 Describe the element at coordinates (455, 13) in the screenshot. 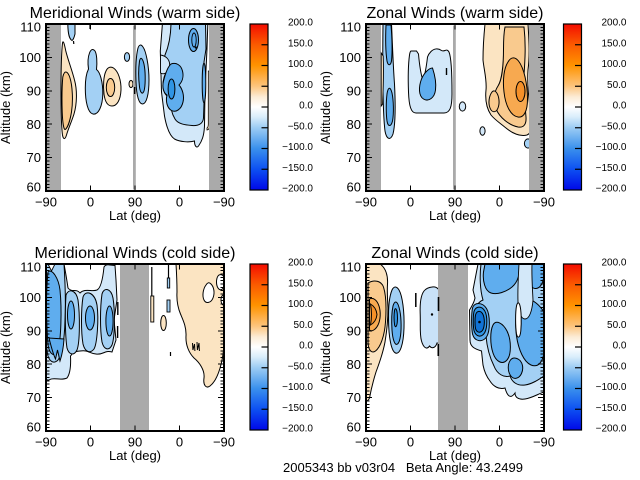

I see `svg-text: Zonal Winds (warm side)` at that location.